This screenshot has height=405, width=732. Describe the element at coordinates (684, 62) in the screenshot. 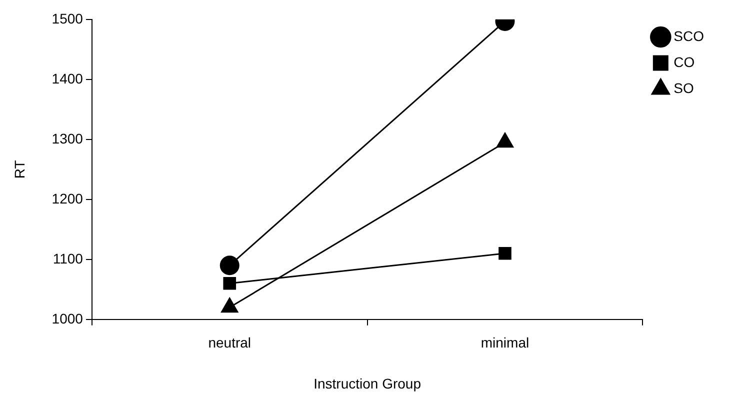

I see `legend-label: CO` at that location.